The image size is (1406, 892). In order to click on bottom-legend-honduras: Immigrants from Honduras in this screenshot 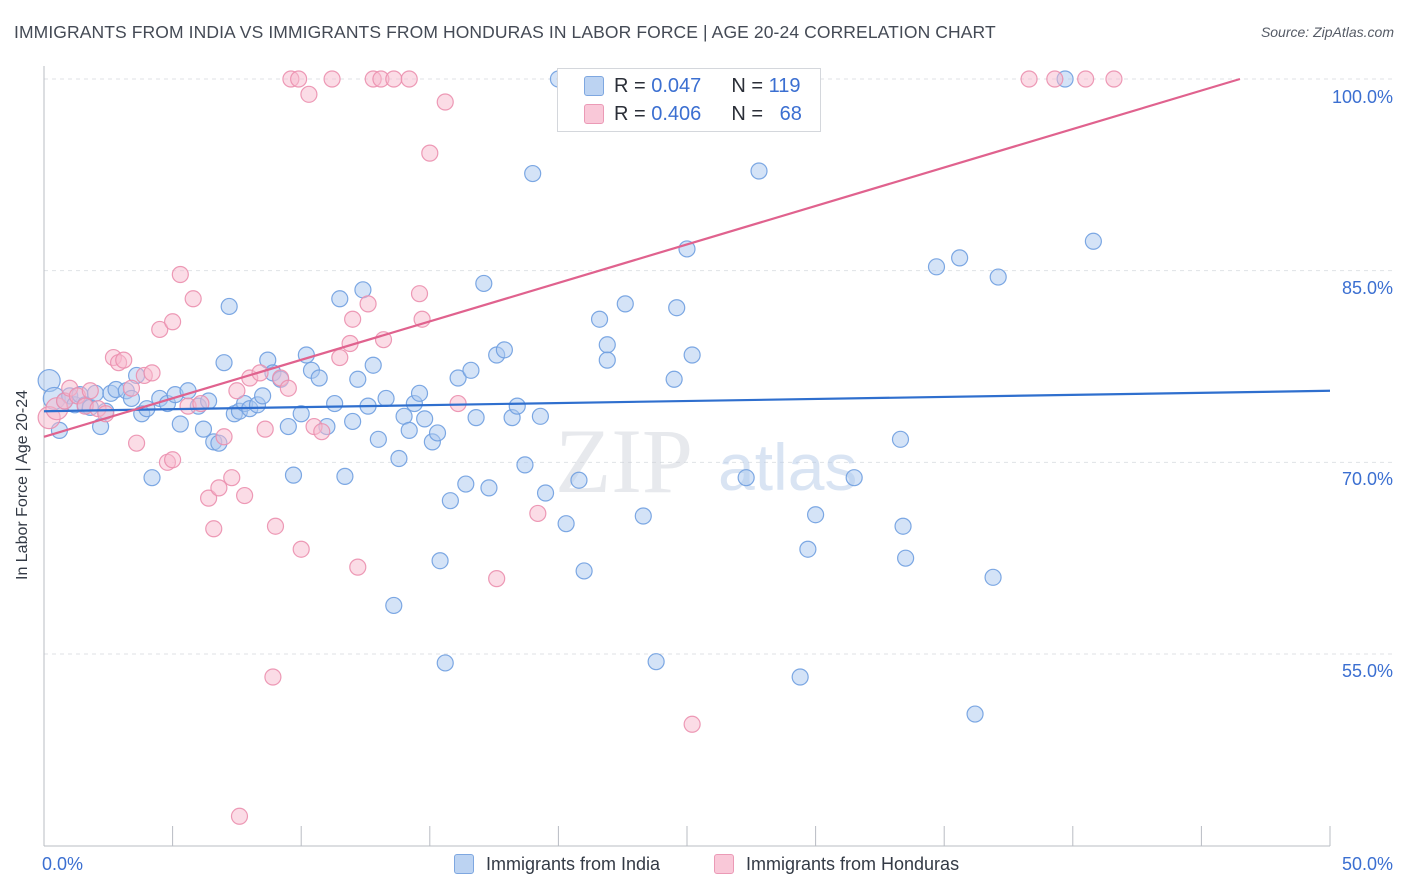, I will do `click(836, 864)`.